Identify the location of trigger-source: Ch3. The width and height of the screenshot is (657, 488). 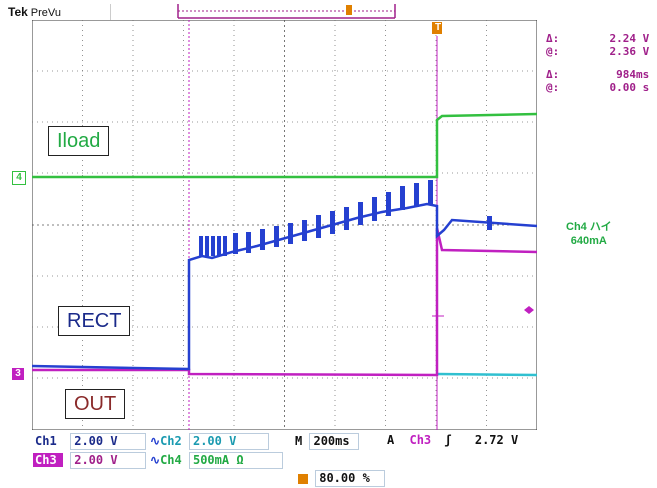
(420, 440).